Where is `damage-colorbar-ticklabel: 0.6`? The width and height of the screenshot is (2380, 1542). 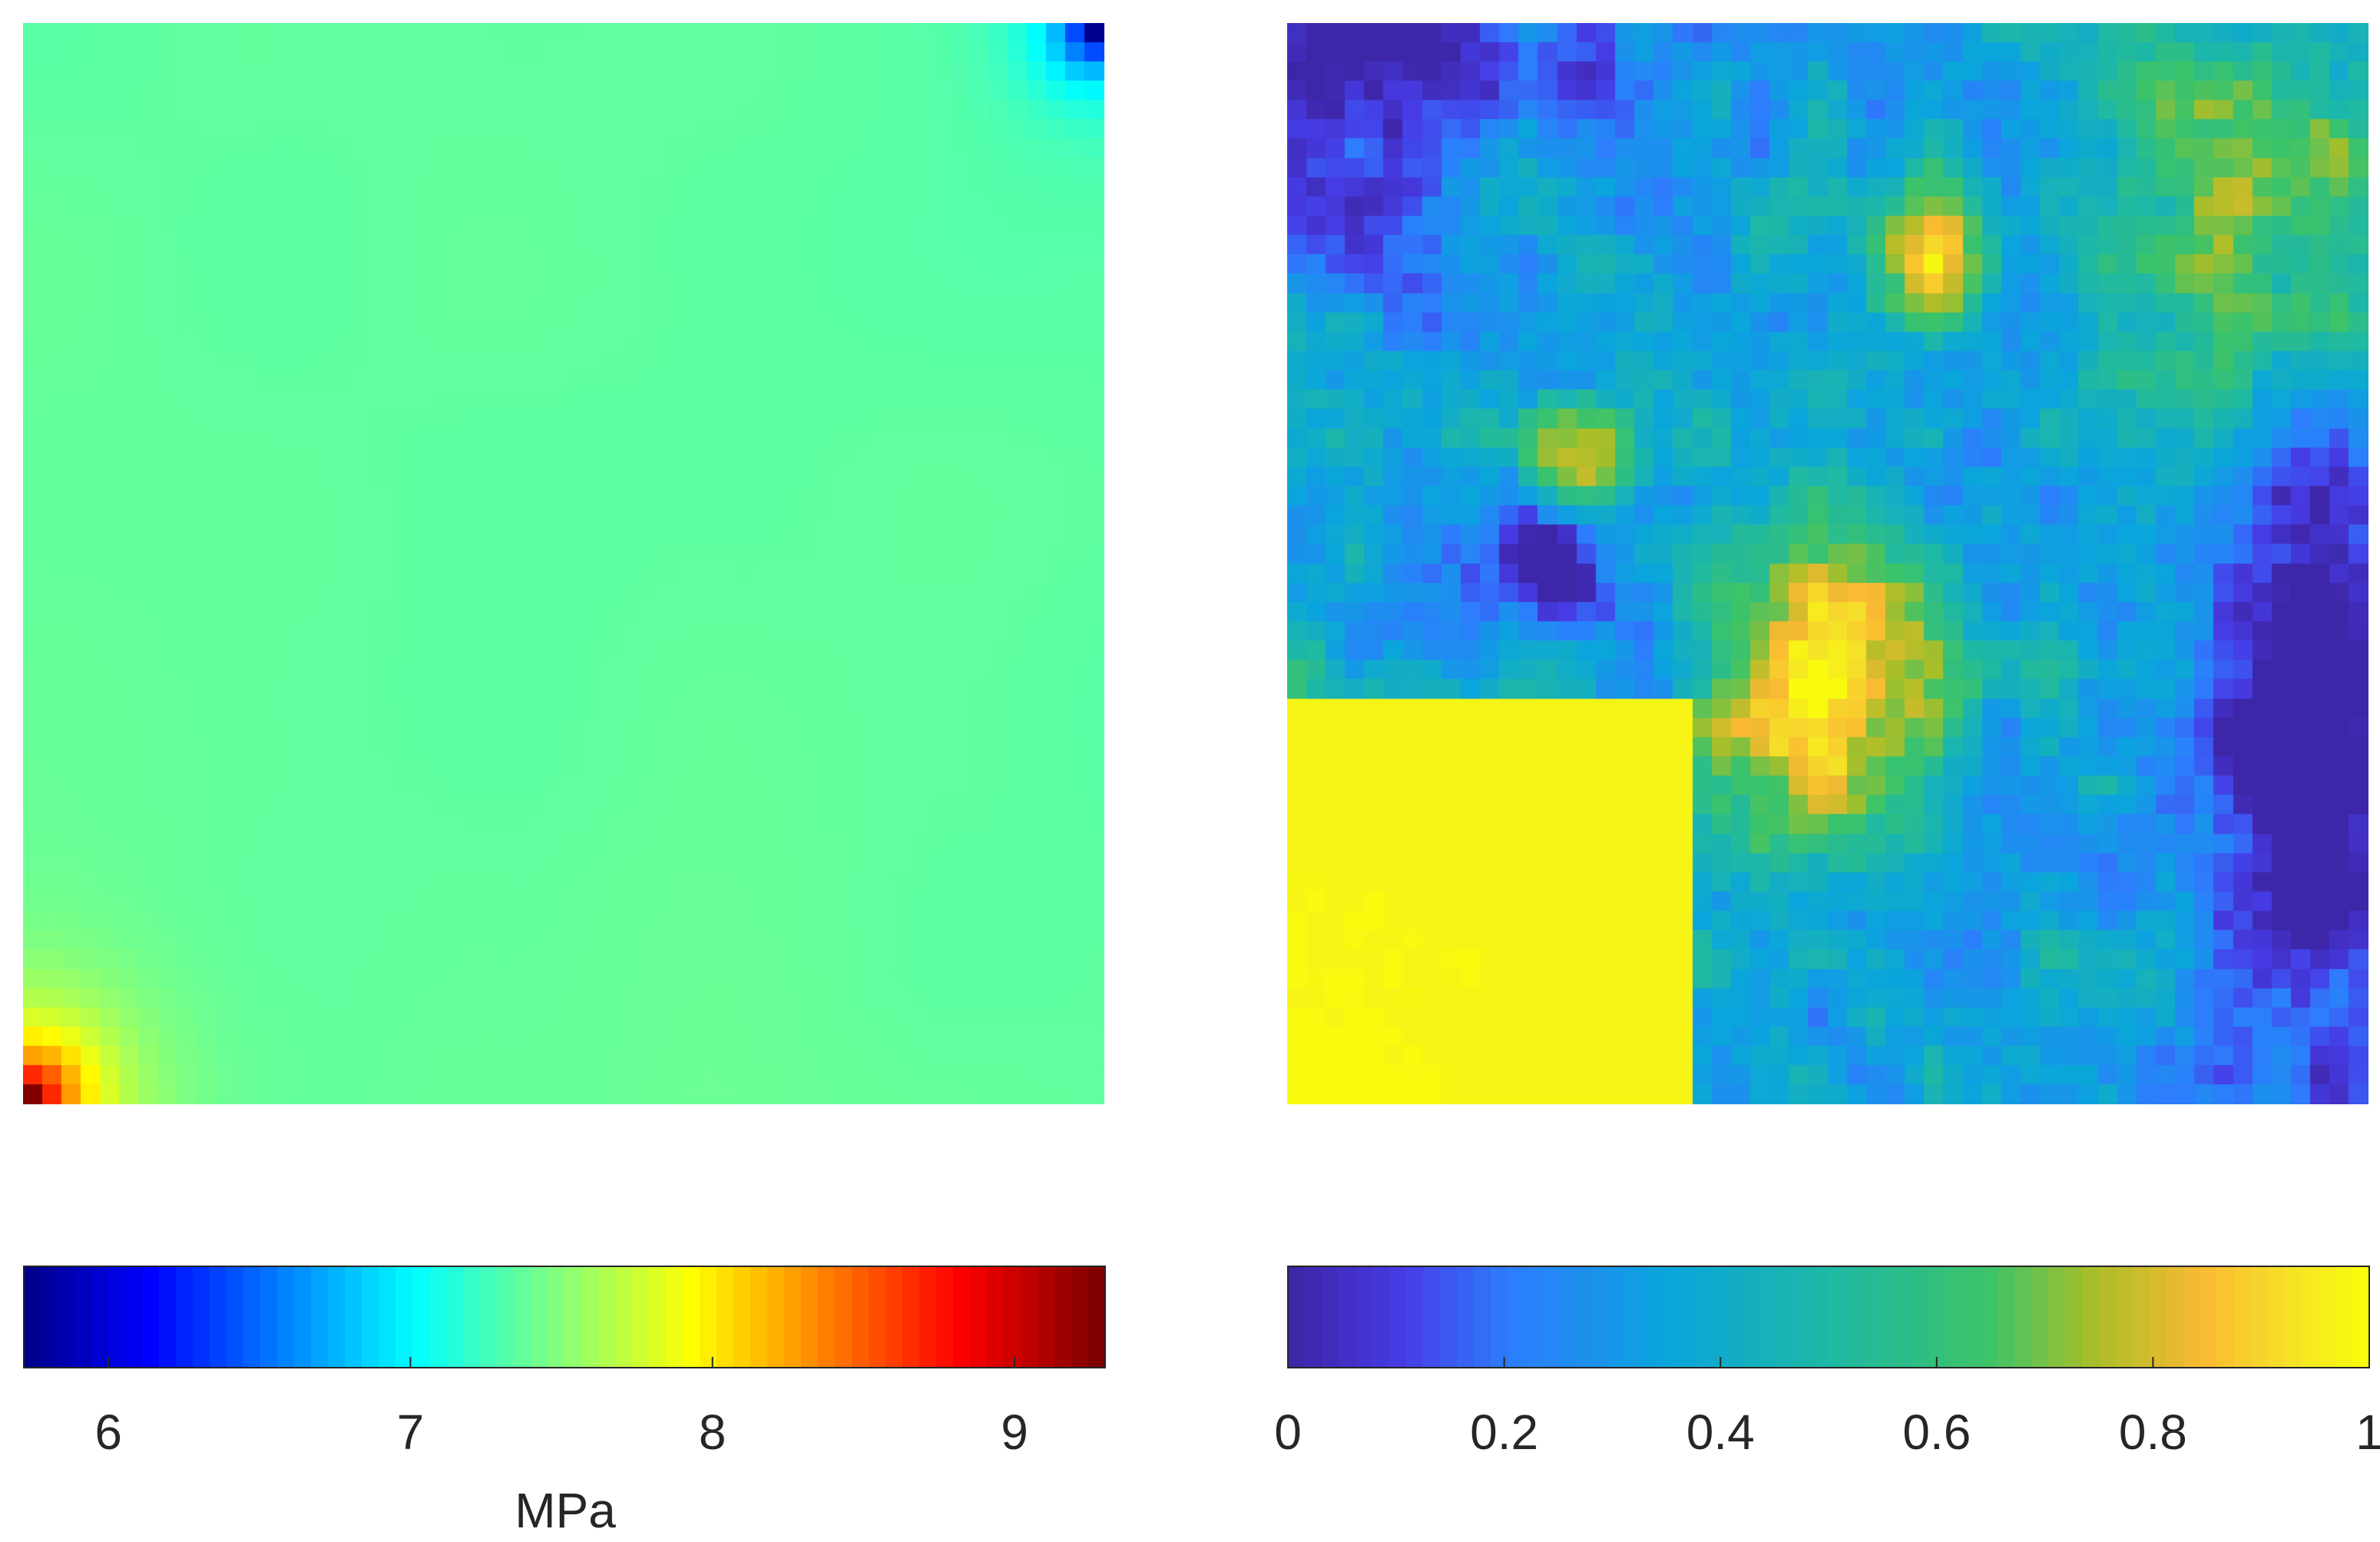
damage-colorbar-ticklabel: 0.6 is located at coordinates (1936, 1432).